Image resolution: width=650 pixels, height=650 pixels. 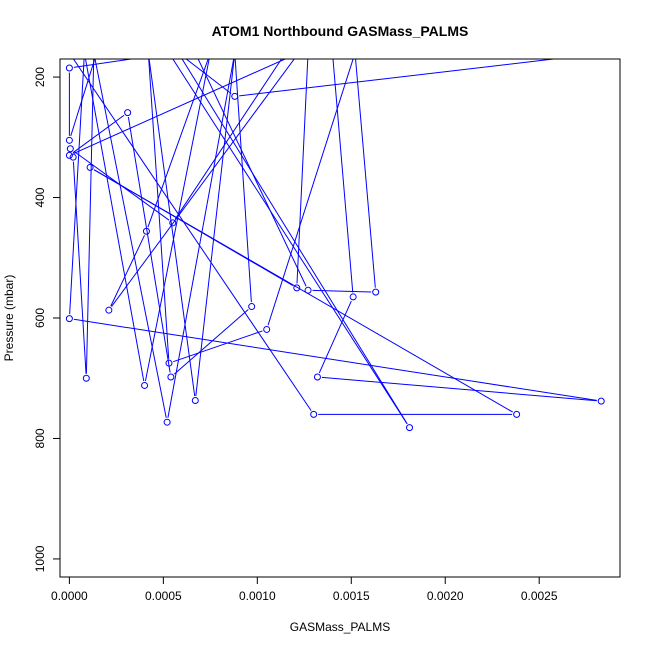 What do you see at coordinates (40, 558) in the screenshot?
I see `y-tick-label: 1000` at bounding box center [40, 558].